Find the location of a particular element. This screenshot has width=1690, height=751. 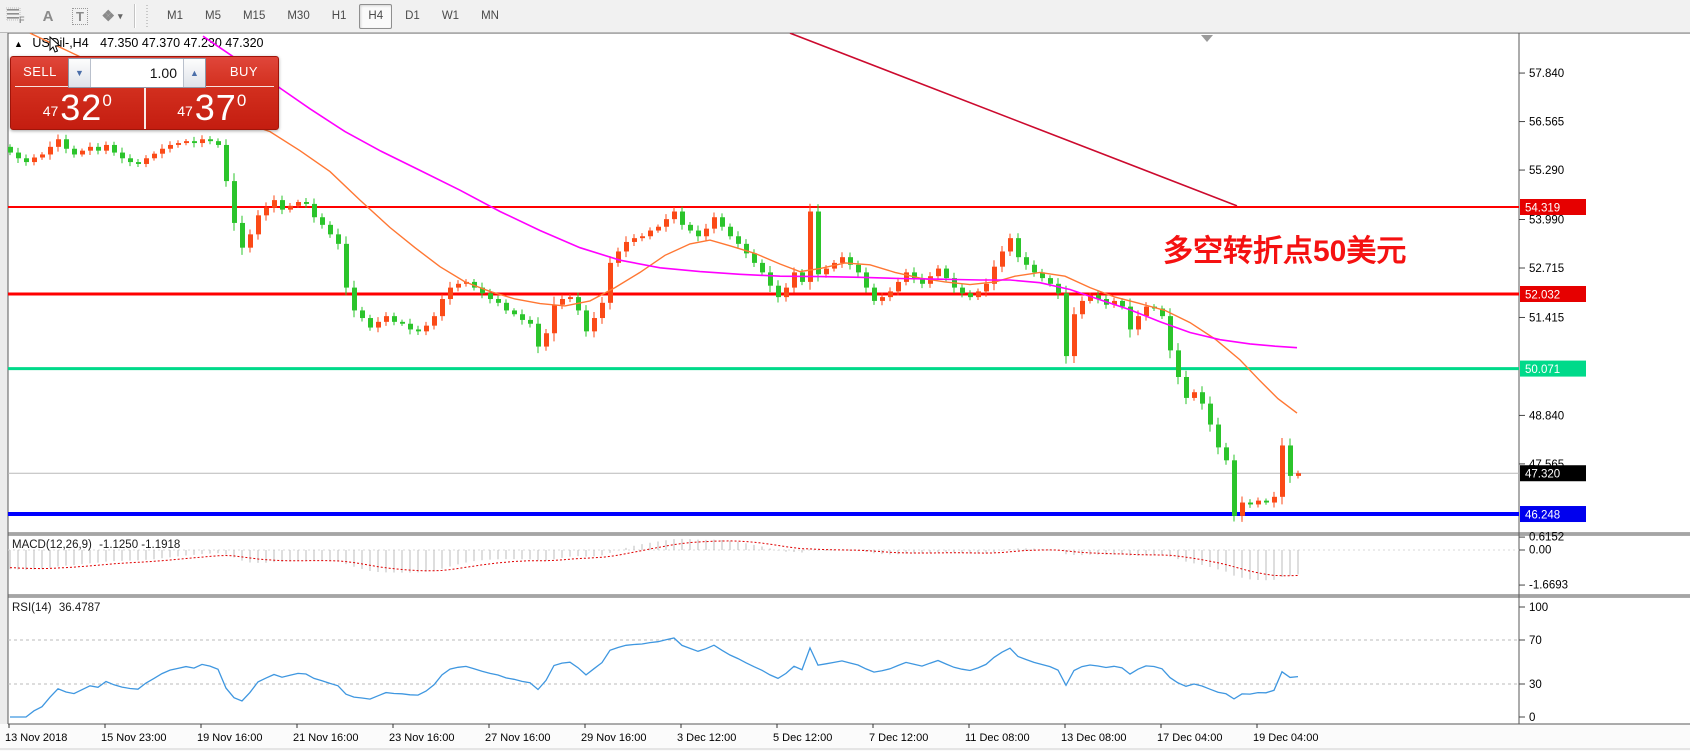

volume-increase-button: ▲ is located at coordinates (194, 73).